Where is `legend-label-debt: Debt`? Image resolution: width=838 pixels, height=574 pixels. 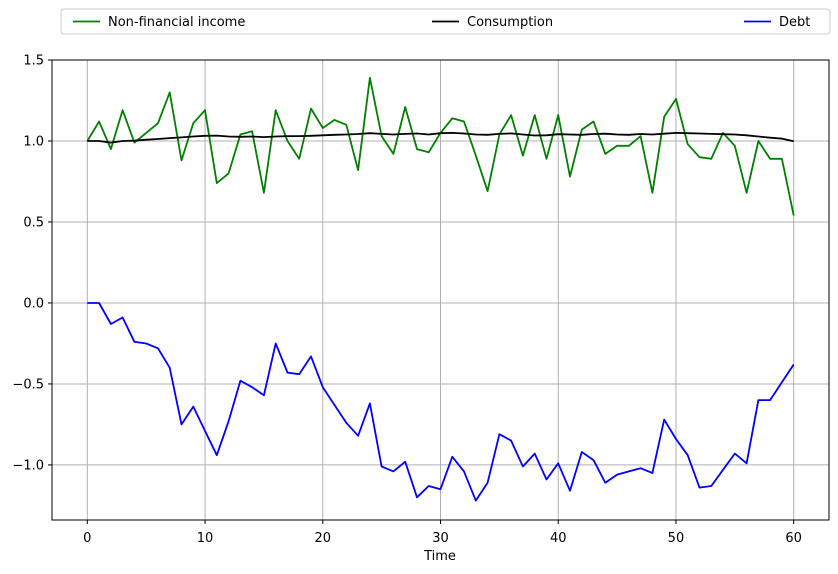
legend-label-debt: Debt is located at coordinates (794, 22).